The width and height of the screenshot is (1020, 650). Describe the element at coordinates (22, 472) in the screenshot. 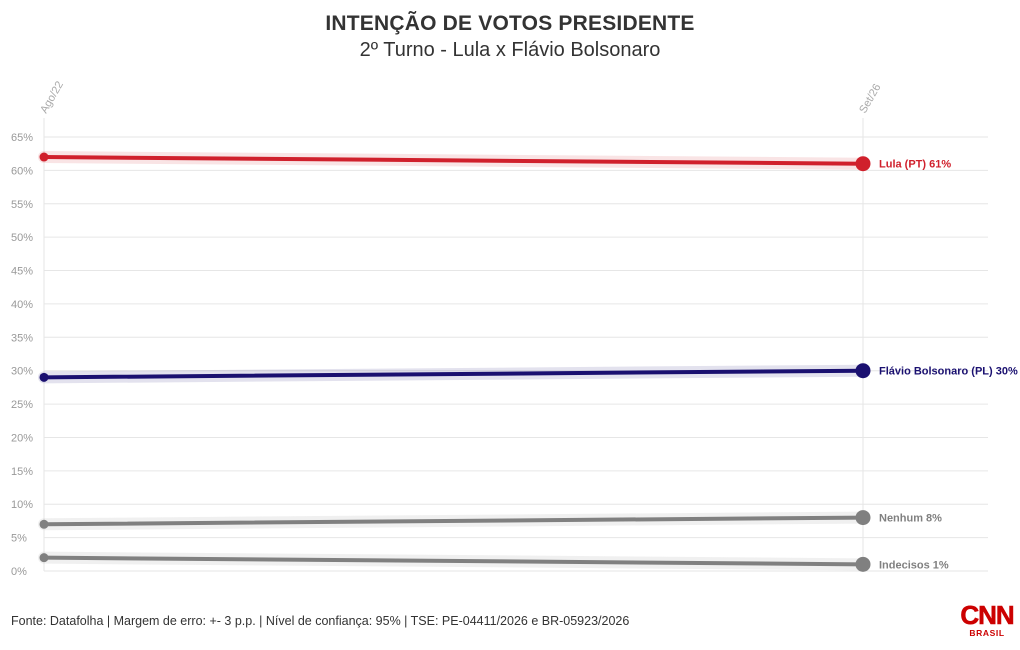

I see `y-tick-label: 15%` at that location.